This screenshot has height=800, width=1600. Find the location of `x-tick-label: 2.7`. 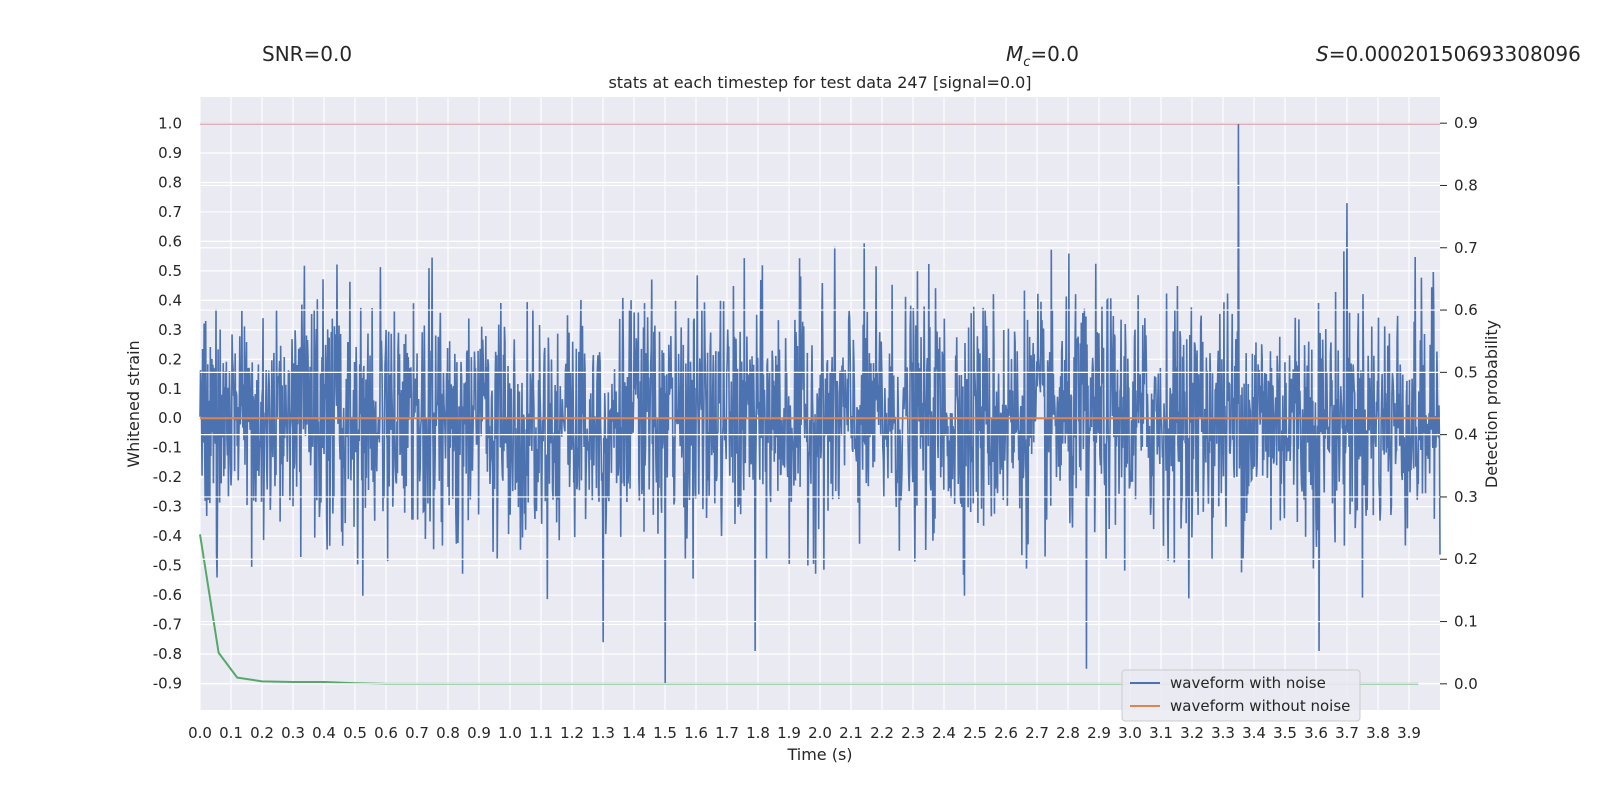

x-tick-label: 2.7 is located at coordinates (1037, 733).